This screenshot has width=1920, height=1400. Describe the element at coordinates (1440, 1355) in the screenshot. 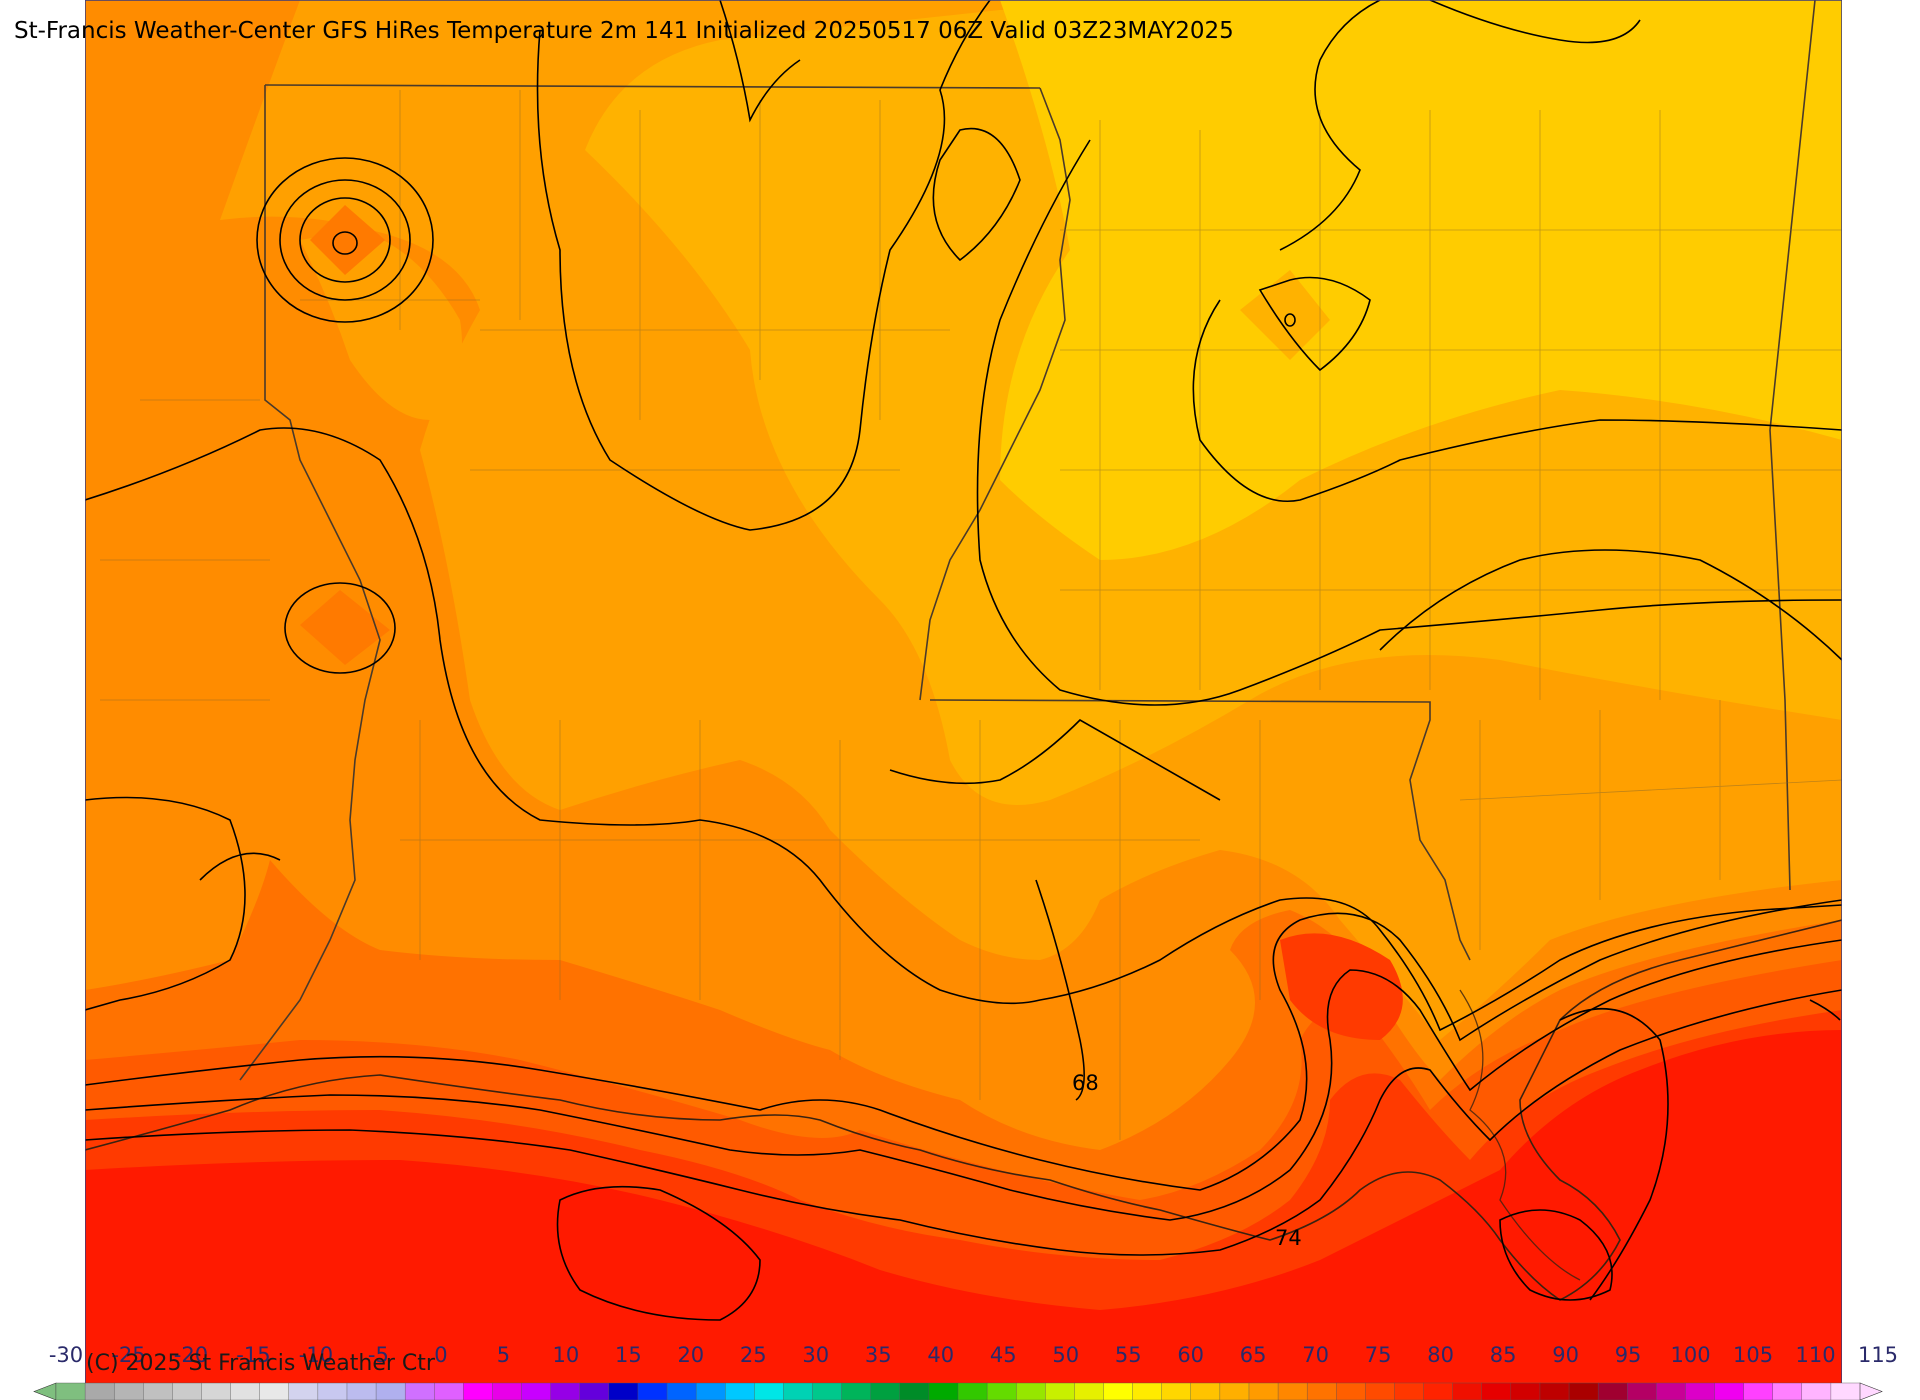

I see `legend-tick: 80` at that location.